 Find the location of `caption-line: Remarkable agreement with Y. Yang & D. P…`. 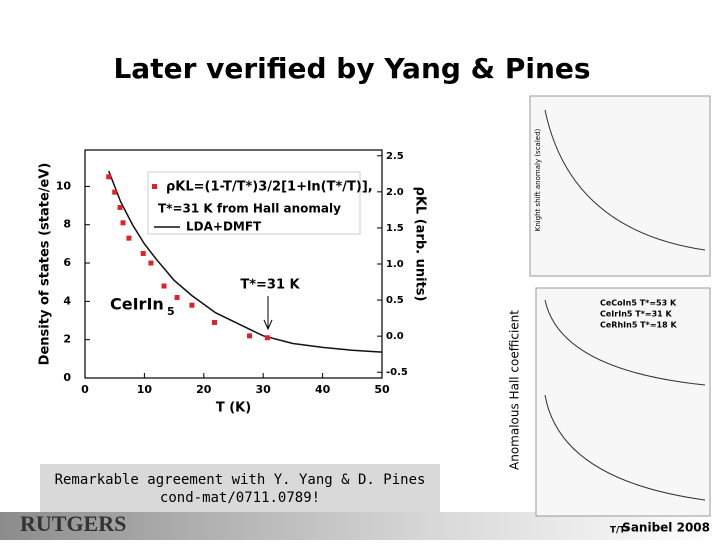

caption-line: Remarkable agreement with Y. Yang & D. P… is located at coordinates (240, 480).